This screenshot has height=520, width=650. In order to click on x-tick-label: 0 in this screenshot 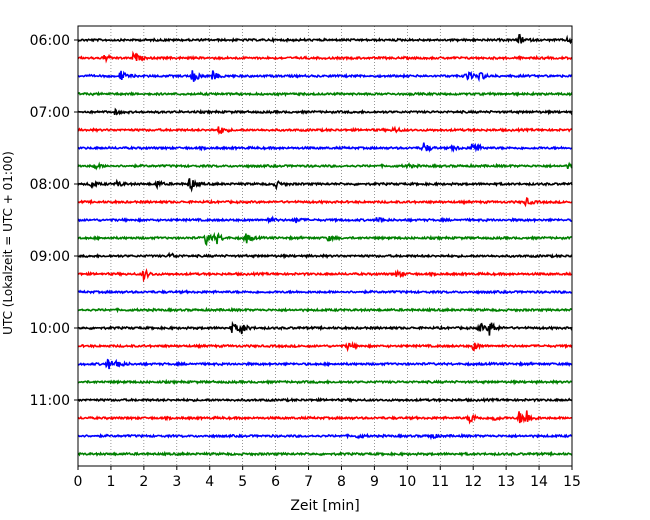, I will do `click(78, 482)`.